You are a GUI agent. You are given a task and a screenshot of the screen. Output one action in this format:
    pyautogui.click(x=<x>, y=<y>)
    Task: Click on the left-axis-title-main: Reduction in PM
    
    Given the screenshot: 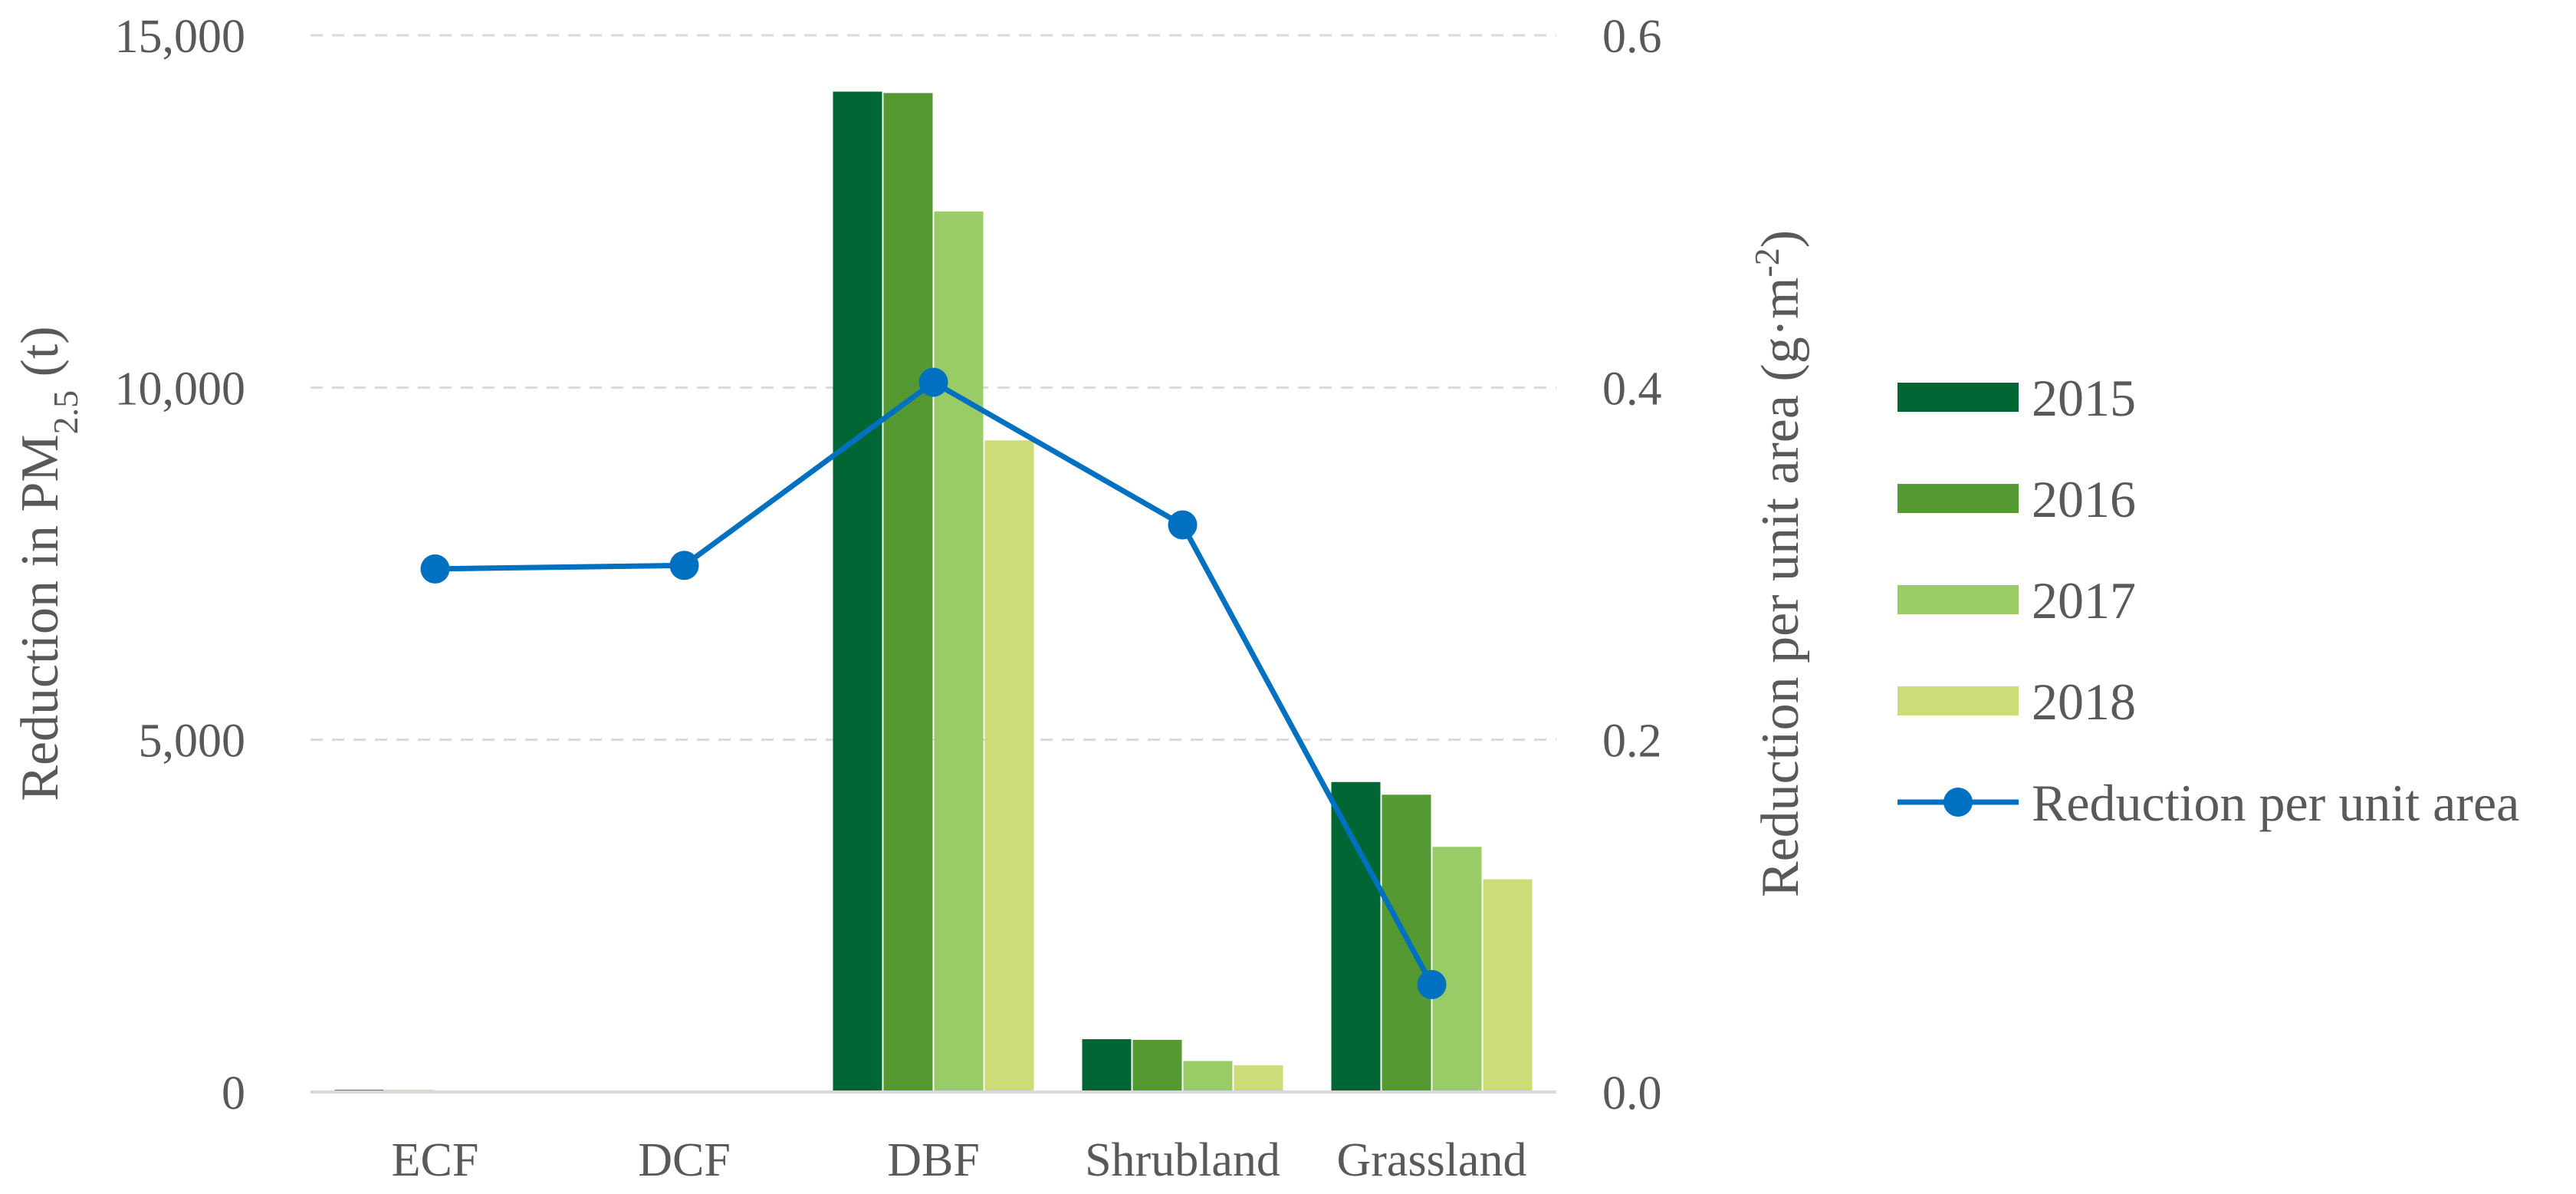 What is the action you would take?
    pyautogui.click(x=41, y=617)
    